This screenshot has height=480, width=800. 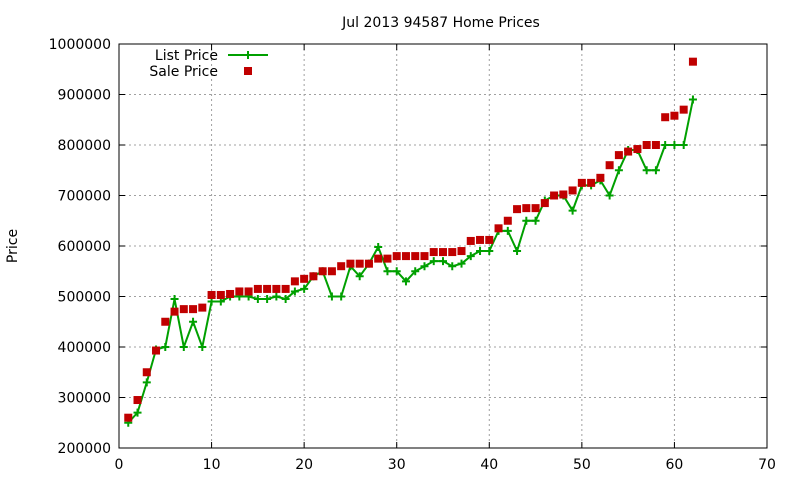 What do you see at coordinates (397, 465) in the screenshot?
I see `x-tick-label: 30` at bounding box center [397, 465].